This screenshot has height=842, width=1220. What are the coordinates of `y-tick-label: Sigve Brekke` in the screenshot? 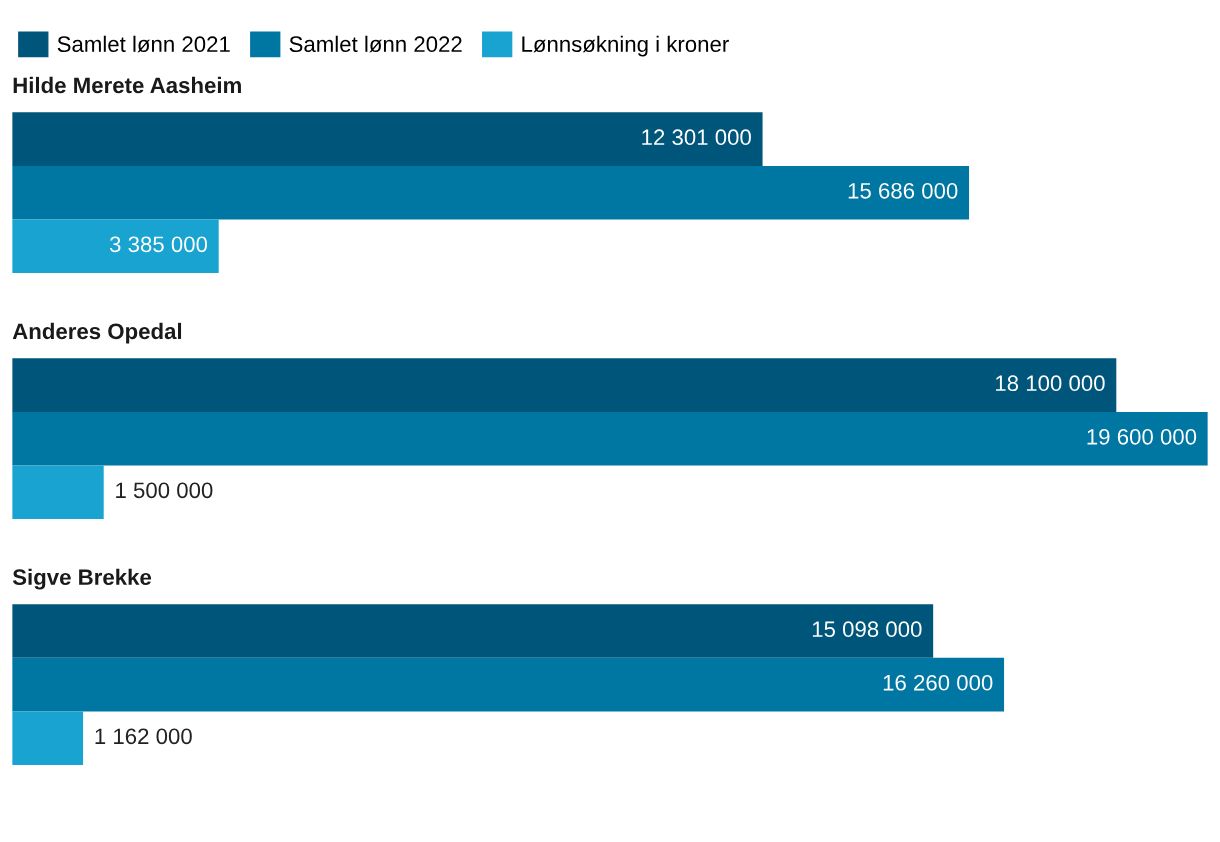 It's located at (82, 579).